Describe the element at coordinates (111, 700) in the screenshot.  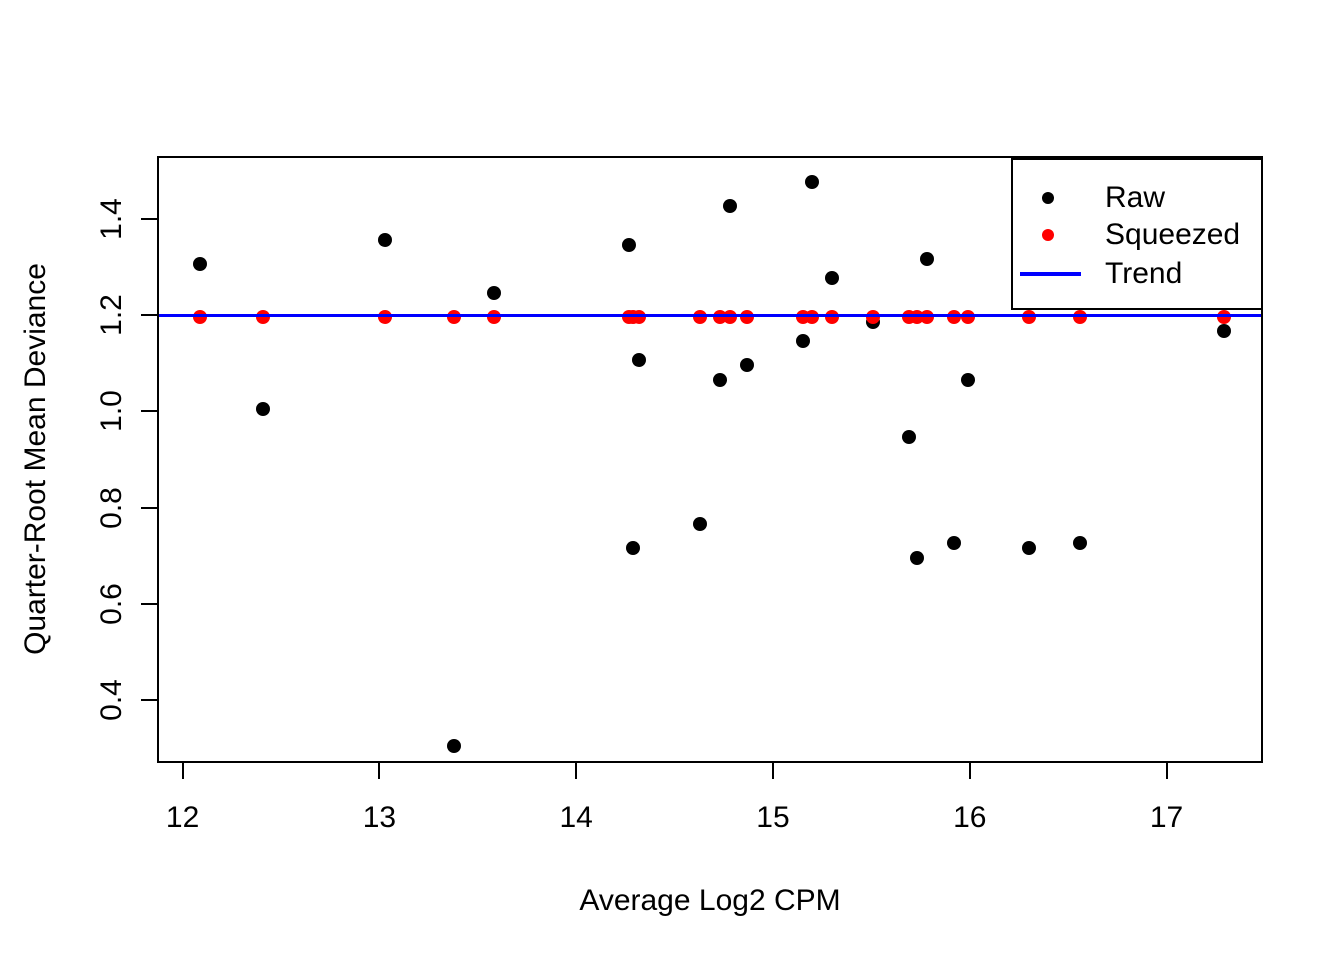
I see `y-axis-tick-label: 0.4` at that location.